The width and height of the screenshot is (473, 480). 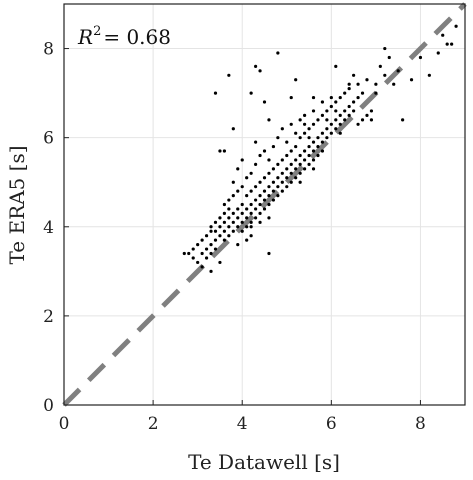 What do you see at coordinates (137, 37) in the screenshot?
I see `r-squared-value: = 0.68` at bounding box center [137, 37].